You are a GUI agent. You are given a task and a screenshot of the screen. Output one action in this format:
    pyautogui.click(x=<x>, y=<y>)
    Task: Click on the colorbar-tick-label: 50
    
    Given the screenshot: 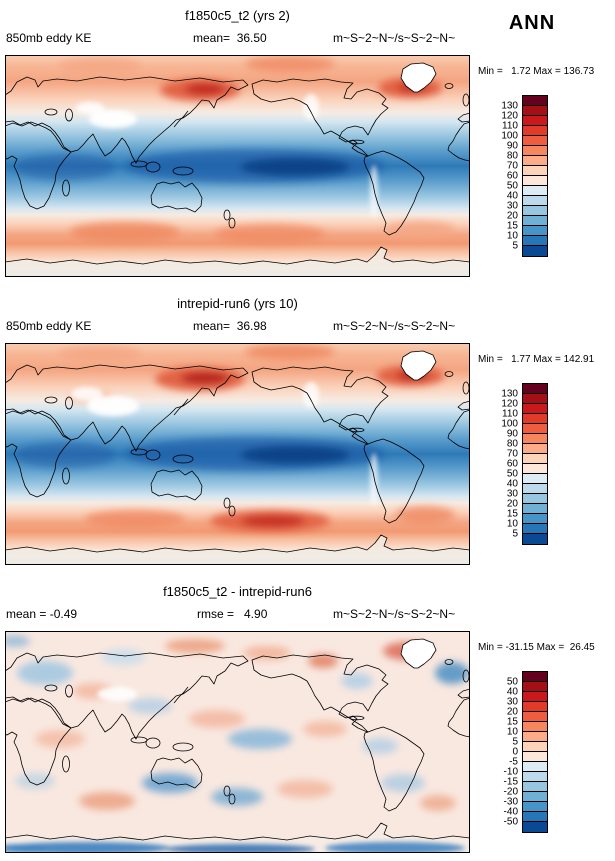 What is the action you would take?
    pyautogui.click(x=512, y=186)
    